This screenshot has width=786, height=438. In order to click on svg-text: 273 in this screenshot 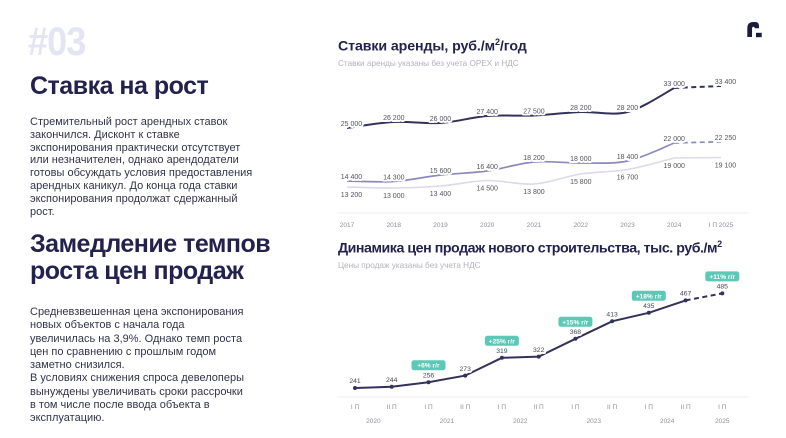, I will do `click(466, 369)`.